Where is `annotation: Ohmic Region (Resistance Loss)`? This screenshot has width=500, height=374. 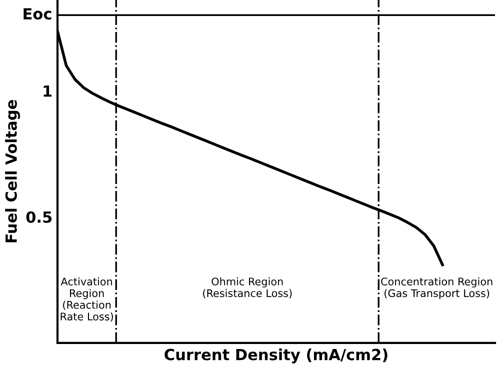 annotation: Ohmic Region (Resistance Loss) is located at coordinates (247, 287).